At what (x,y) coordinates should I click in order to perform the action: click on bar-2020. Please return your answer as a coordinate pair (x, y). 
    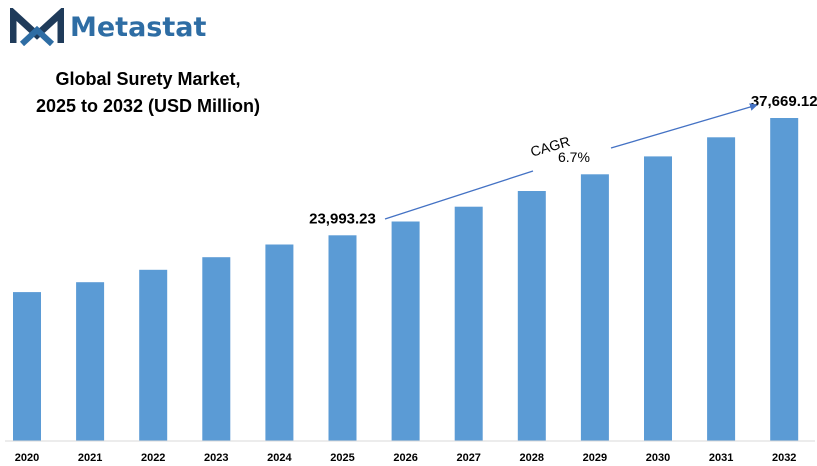
    Looking at the image, I should click on (27, 366).